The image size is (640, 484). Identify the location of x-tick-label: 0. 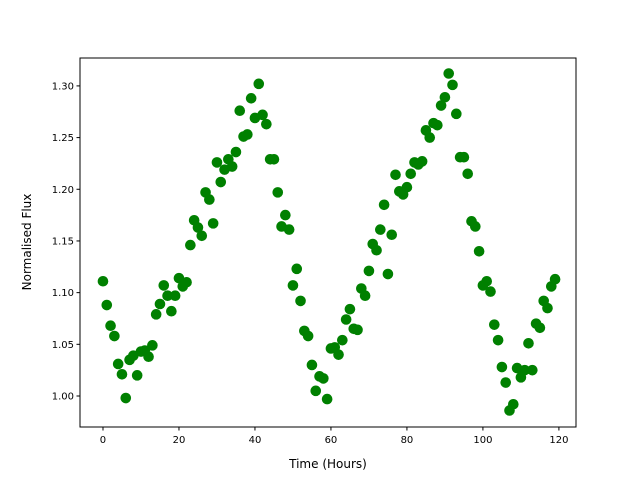
(103, 440).